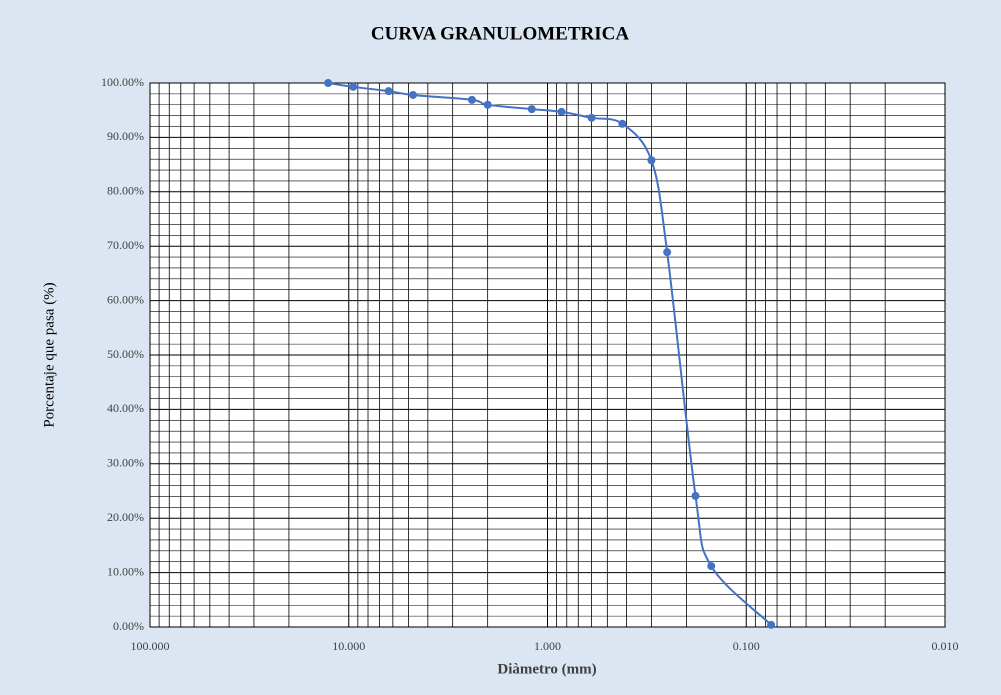  What do you see at coordinates (125, 354) in the screenshot?
I see `y-tick-label: 50.00%` at bounding box center [125, 354].